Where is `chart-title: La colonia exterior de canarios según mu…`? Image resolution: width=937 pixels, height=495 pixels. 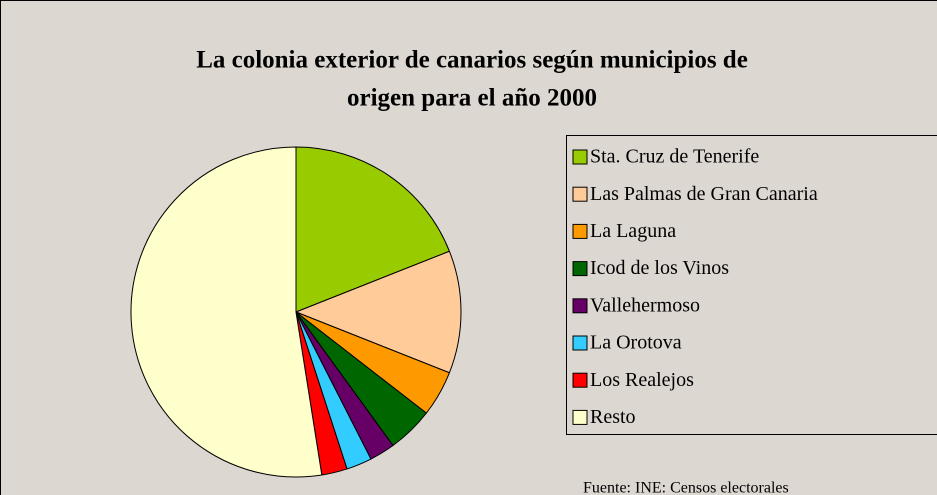
chart-title: La colonia exterior de canarios según mu… is located at coordinates (472, 60).